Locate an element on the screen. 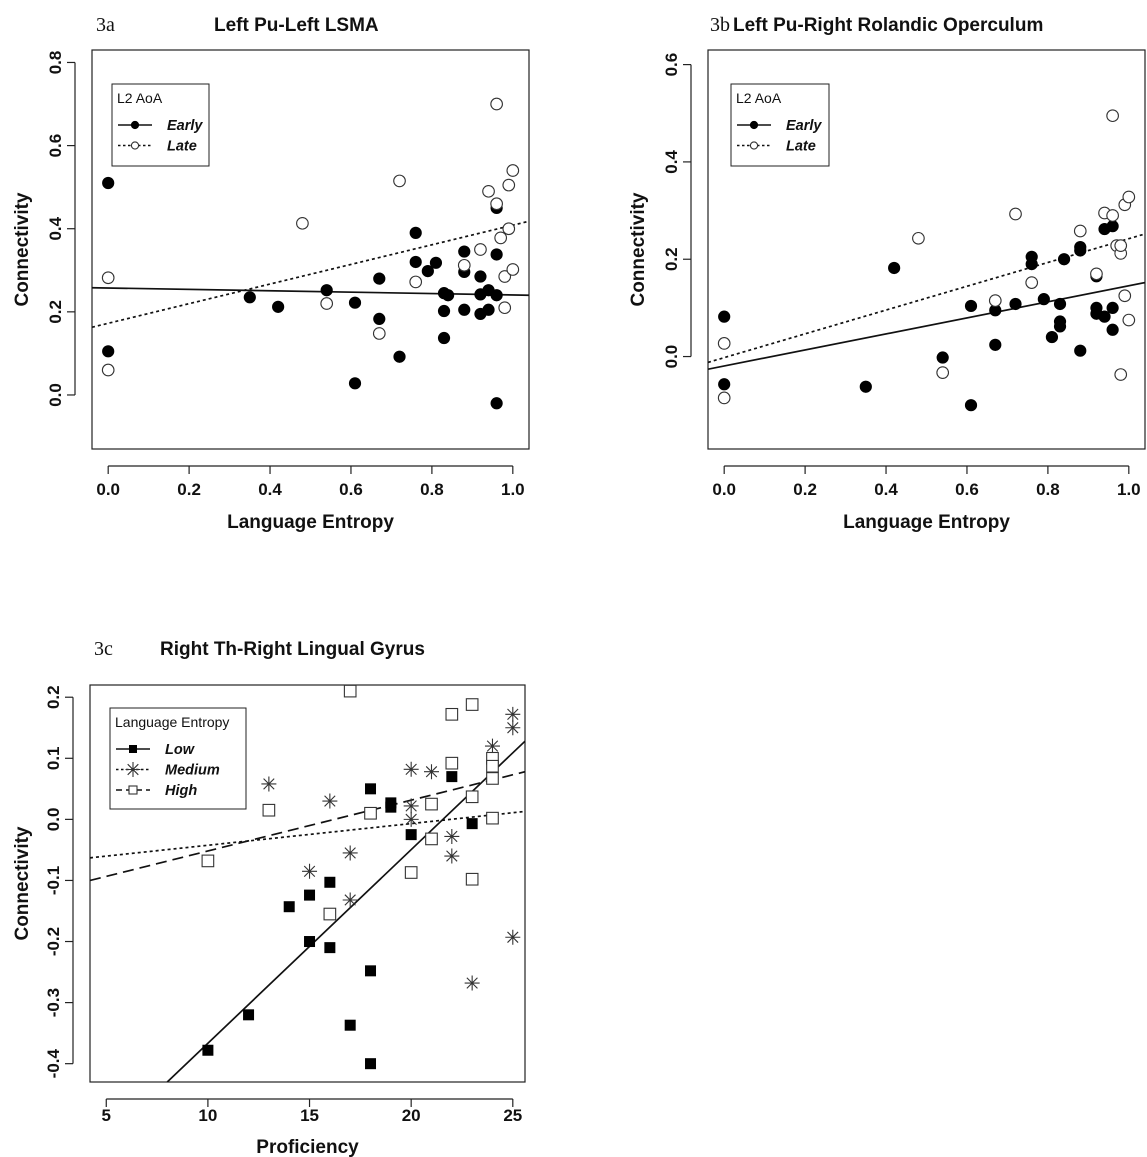  legend-marker-late is located at coordinates (135, 145).